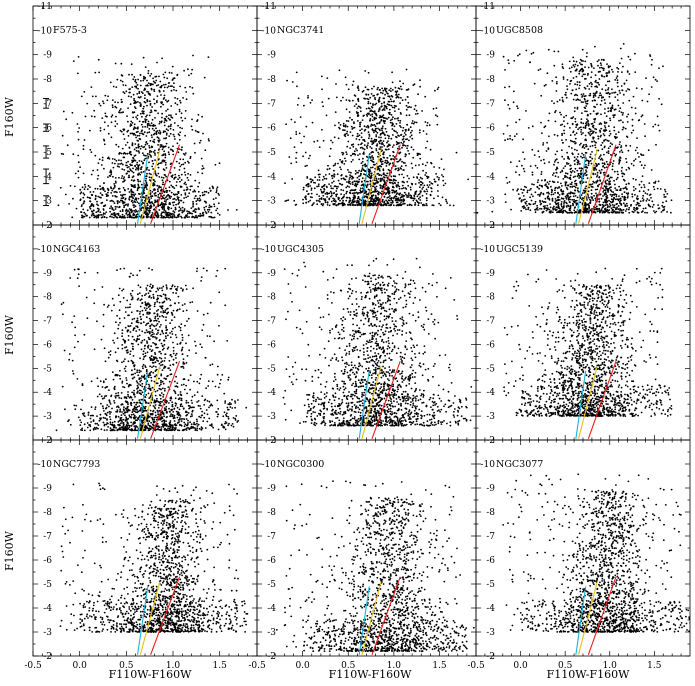  I want to click on y-tick-label: -2, so click(47, 226).